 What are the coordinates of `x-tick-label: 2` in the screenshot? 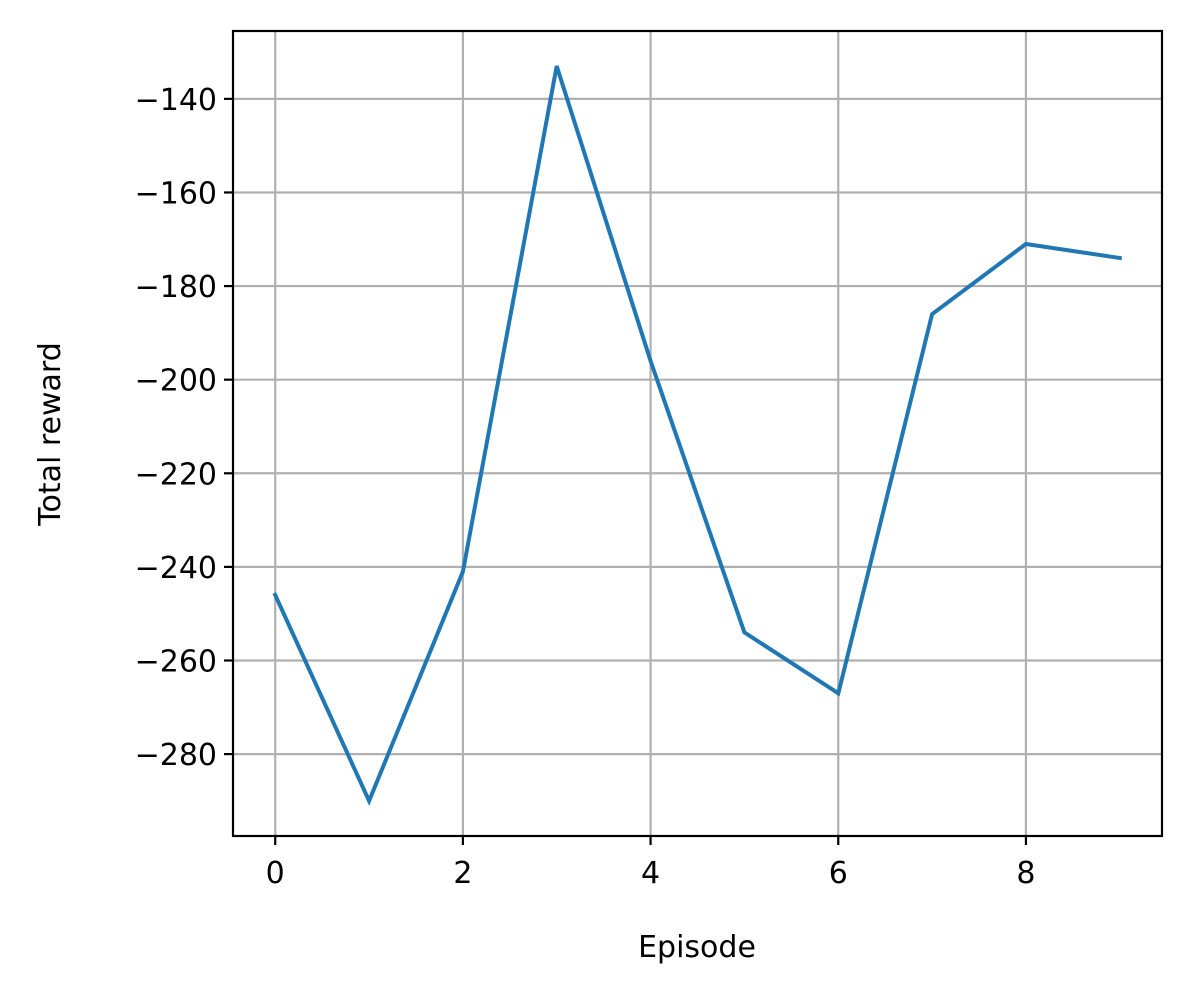 It's located at (462, 873).